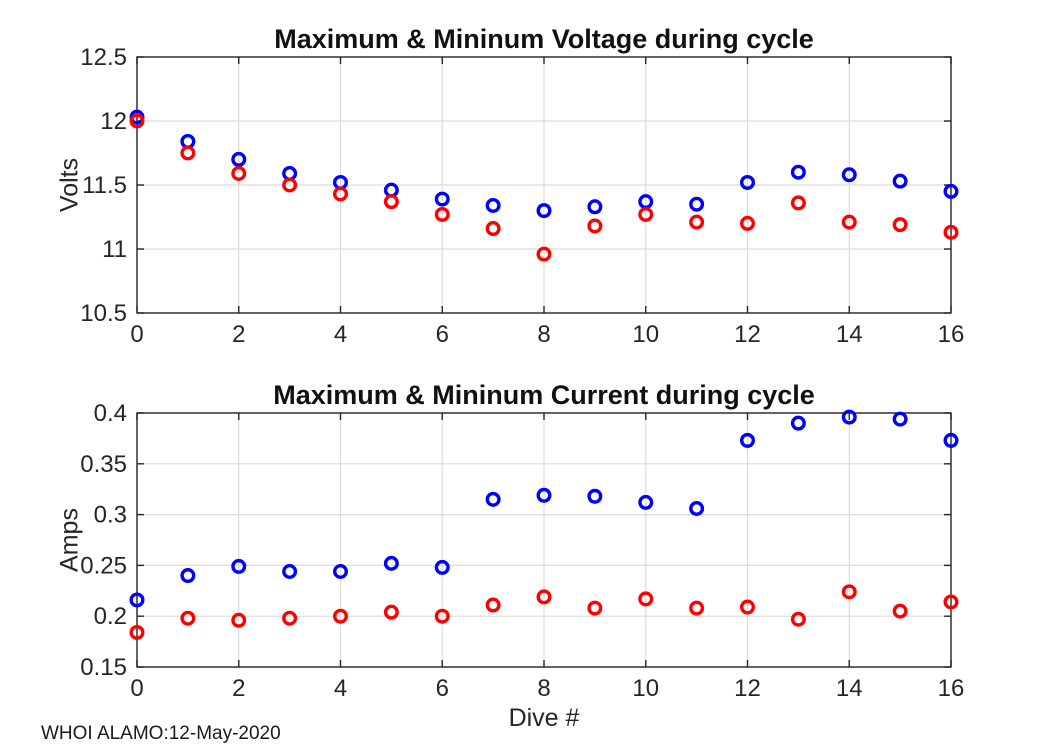 This screenshot has height=750, width=1050. Describe the element at coordinates (544, 164) in the screenshot. I see `series-max-voltage` at that location.